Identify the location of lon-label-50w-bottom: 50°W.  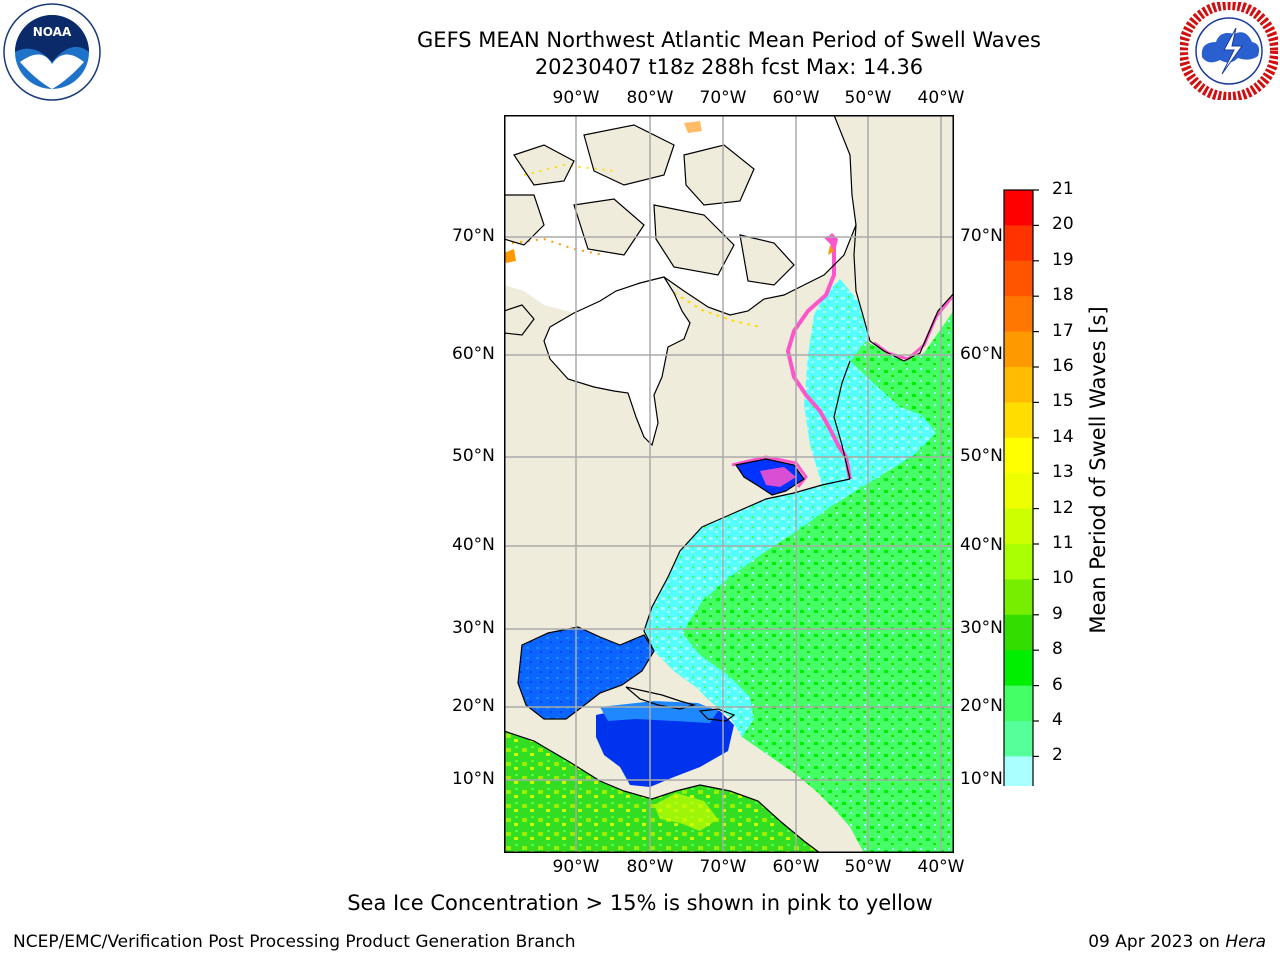
(868, 867).